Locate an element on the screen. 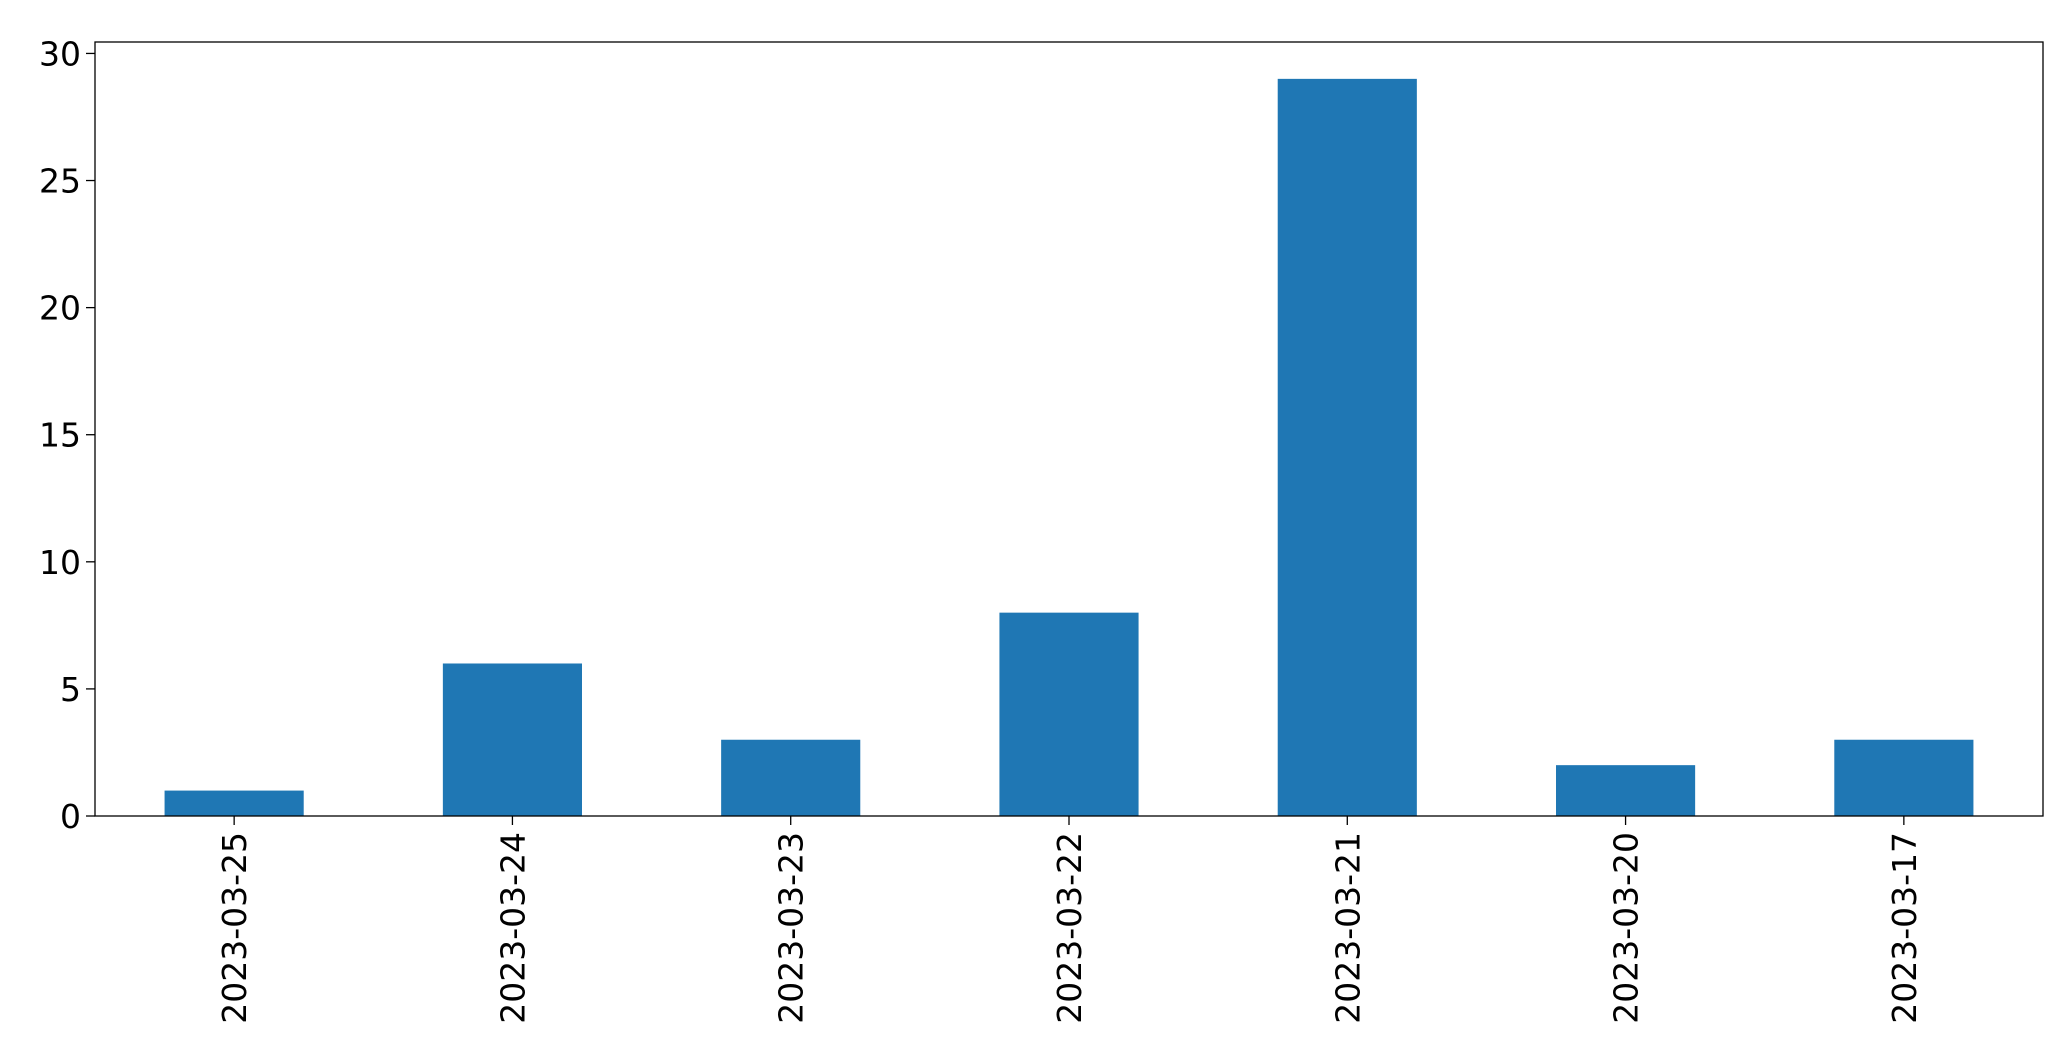  y-tick-label: 10 is located at coordinates (60, 562).